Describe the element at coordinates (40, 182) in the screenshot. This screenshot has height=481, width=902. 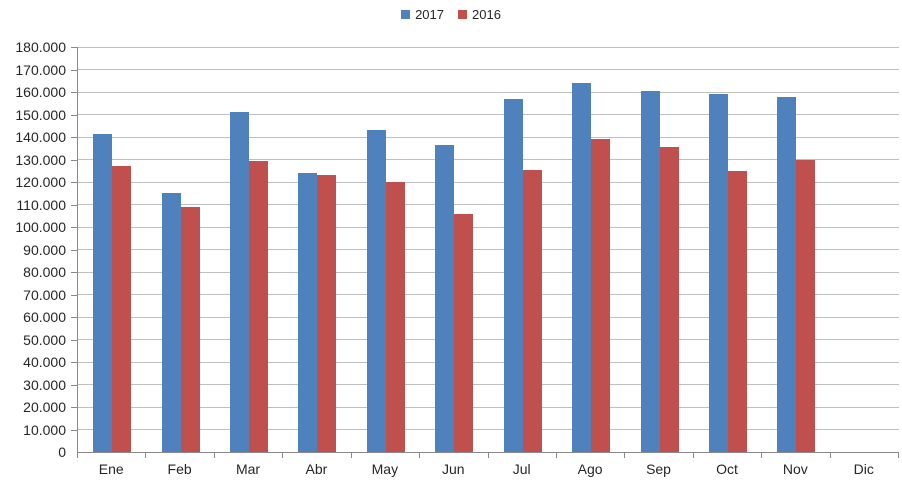
I see `y-axis-tick-label: 120.000` at that location.